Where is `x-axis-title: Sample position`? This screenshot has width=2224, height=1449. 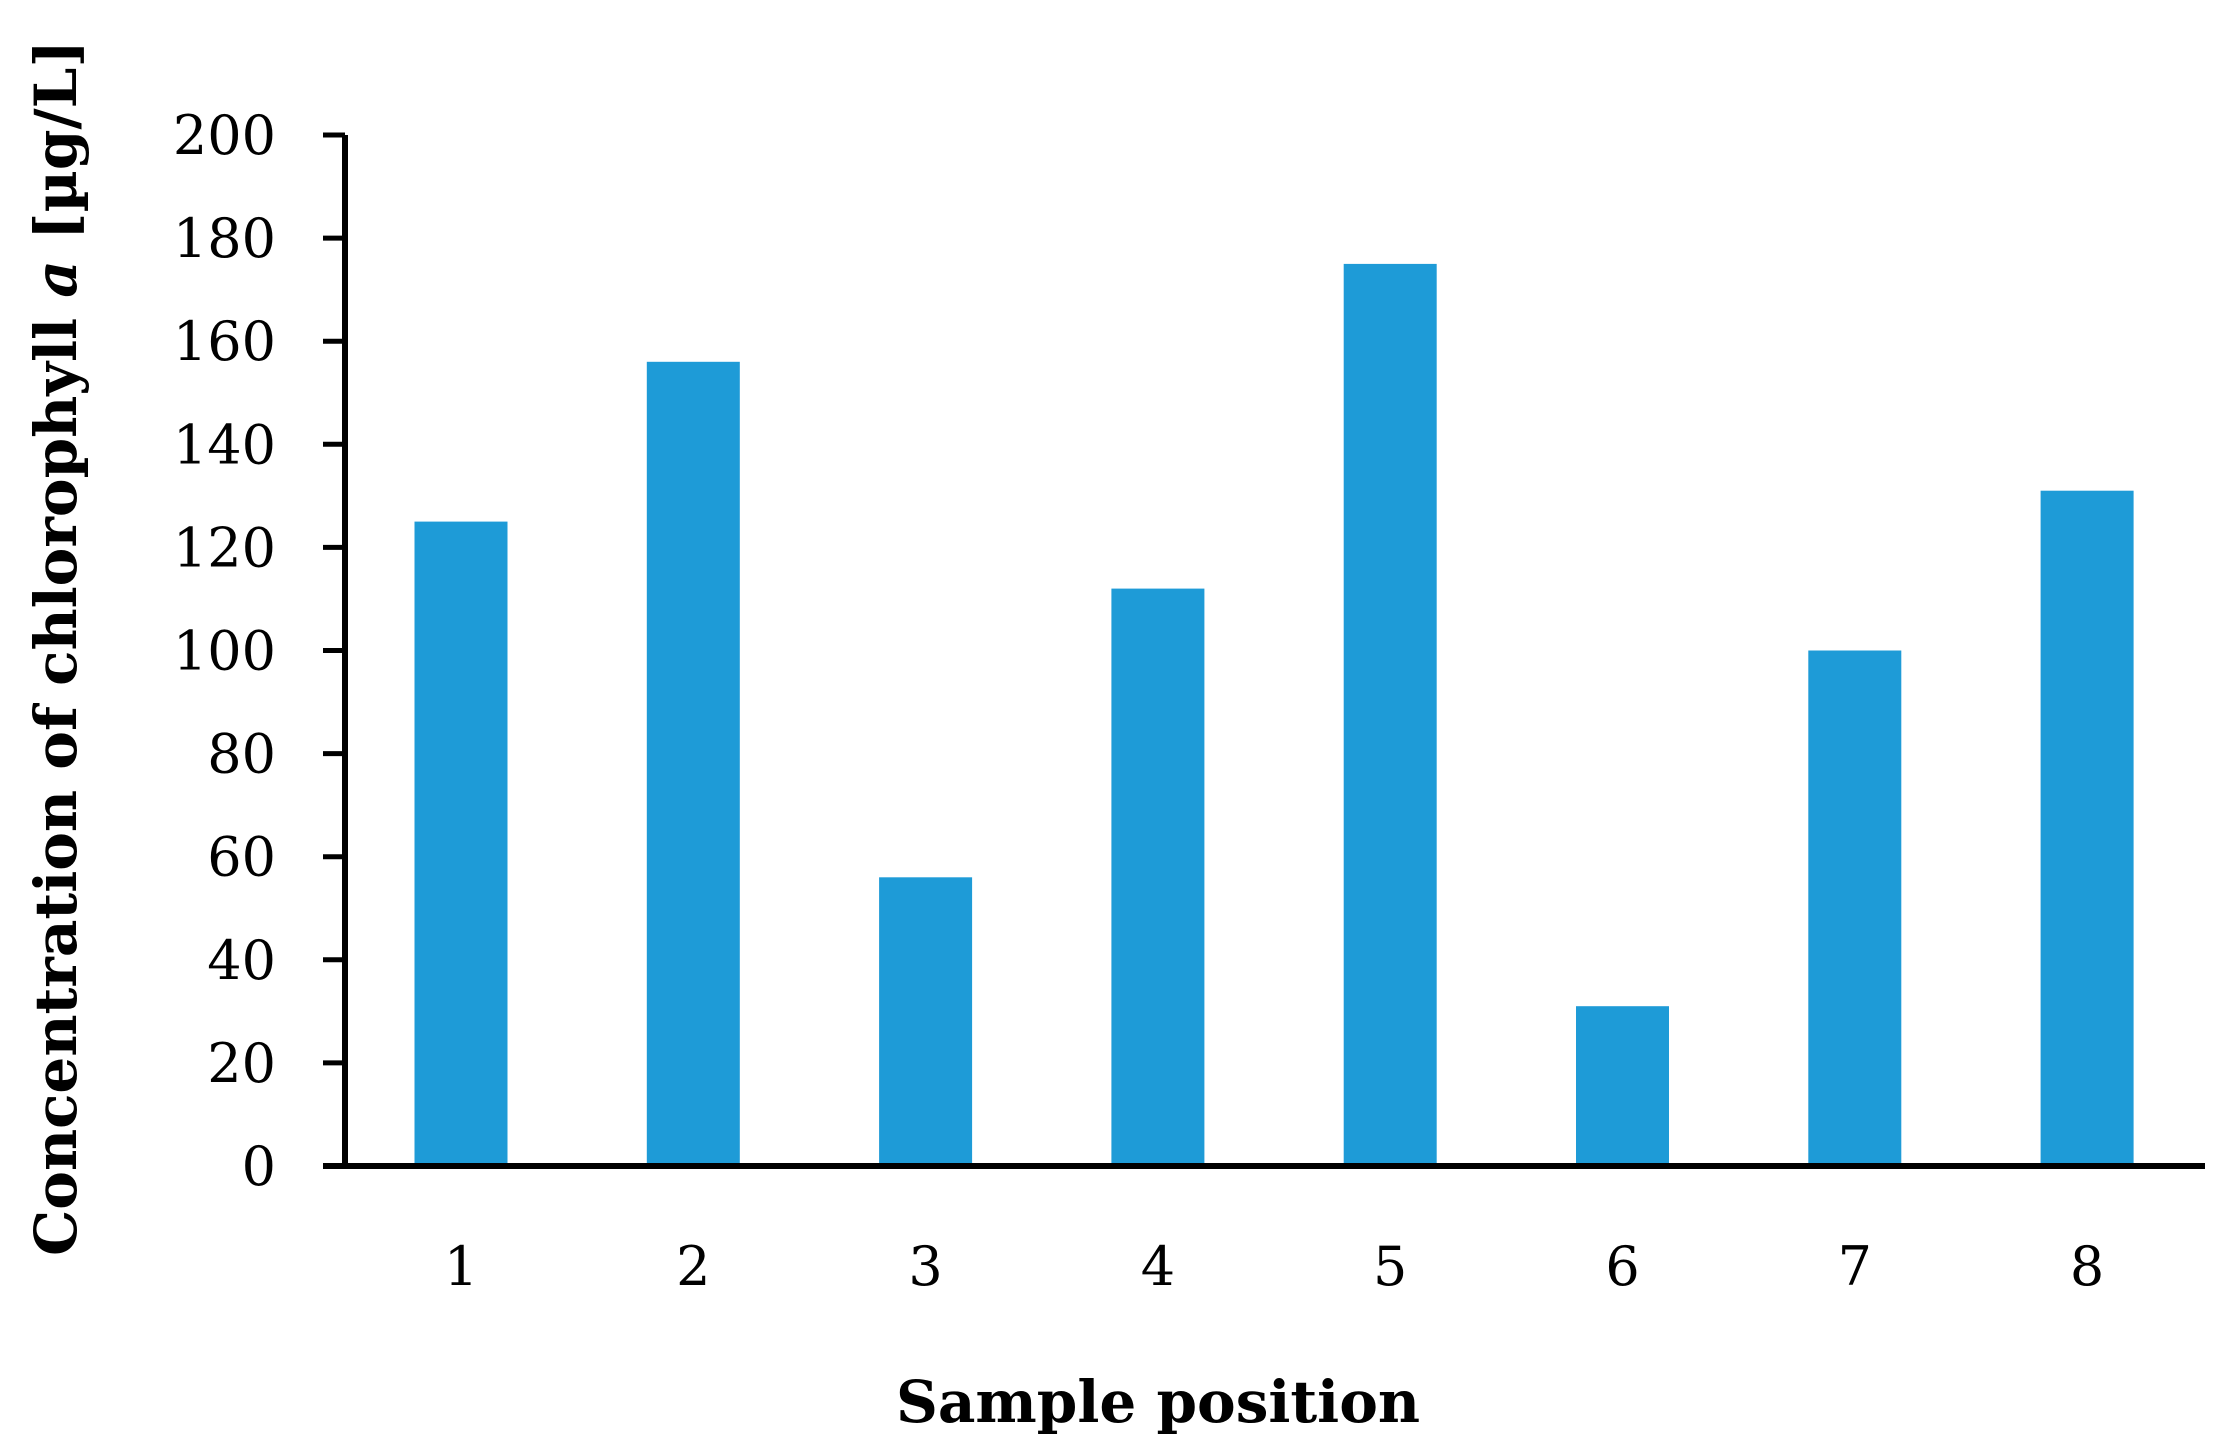
x-axis-title: Sample position is located at coordinates (1158, 1402).